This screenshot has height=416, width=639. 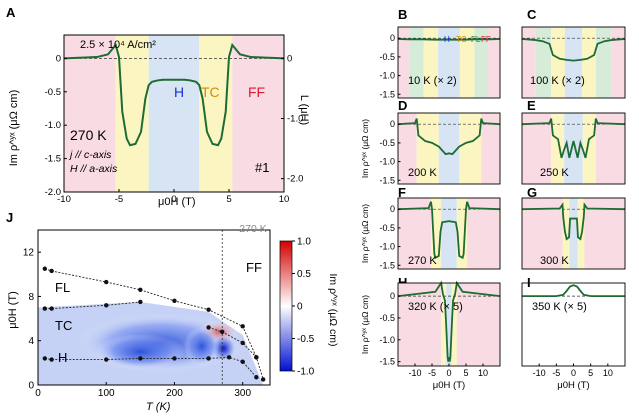 I want to click on phase-label-ff: FF, so click(x=256, y=92).